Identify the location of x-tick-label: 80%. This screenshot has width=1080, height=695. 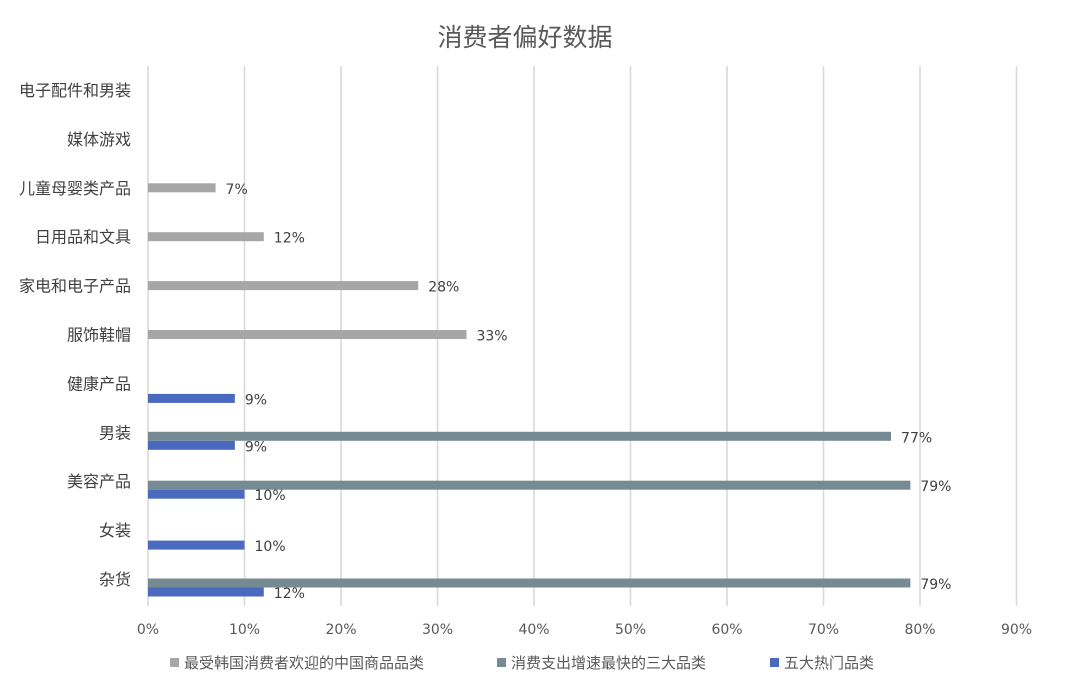
(919, 630).